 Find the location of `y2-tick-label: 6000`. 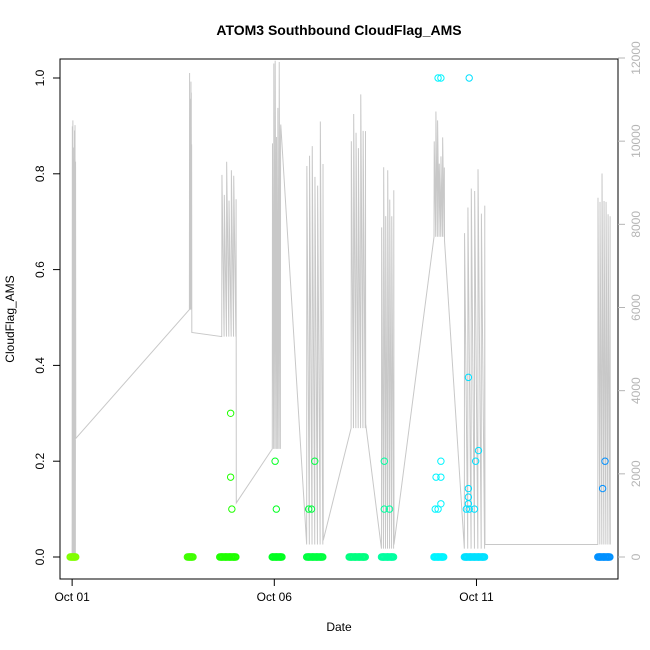

y2-tick-label: 6000 is located at coordinates (636, 307).